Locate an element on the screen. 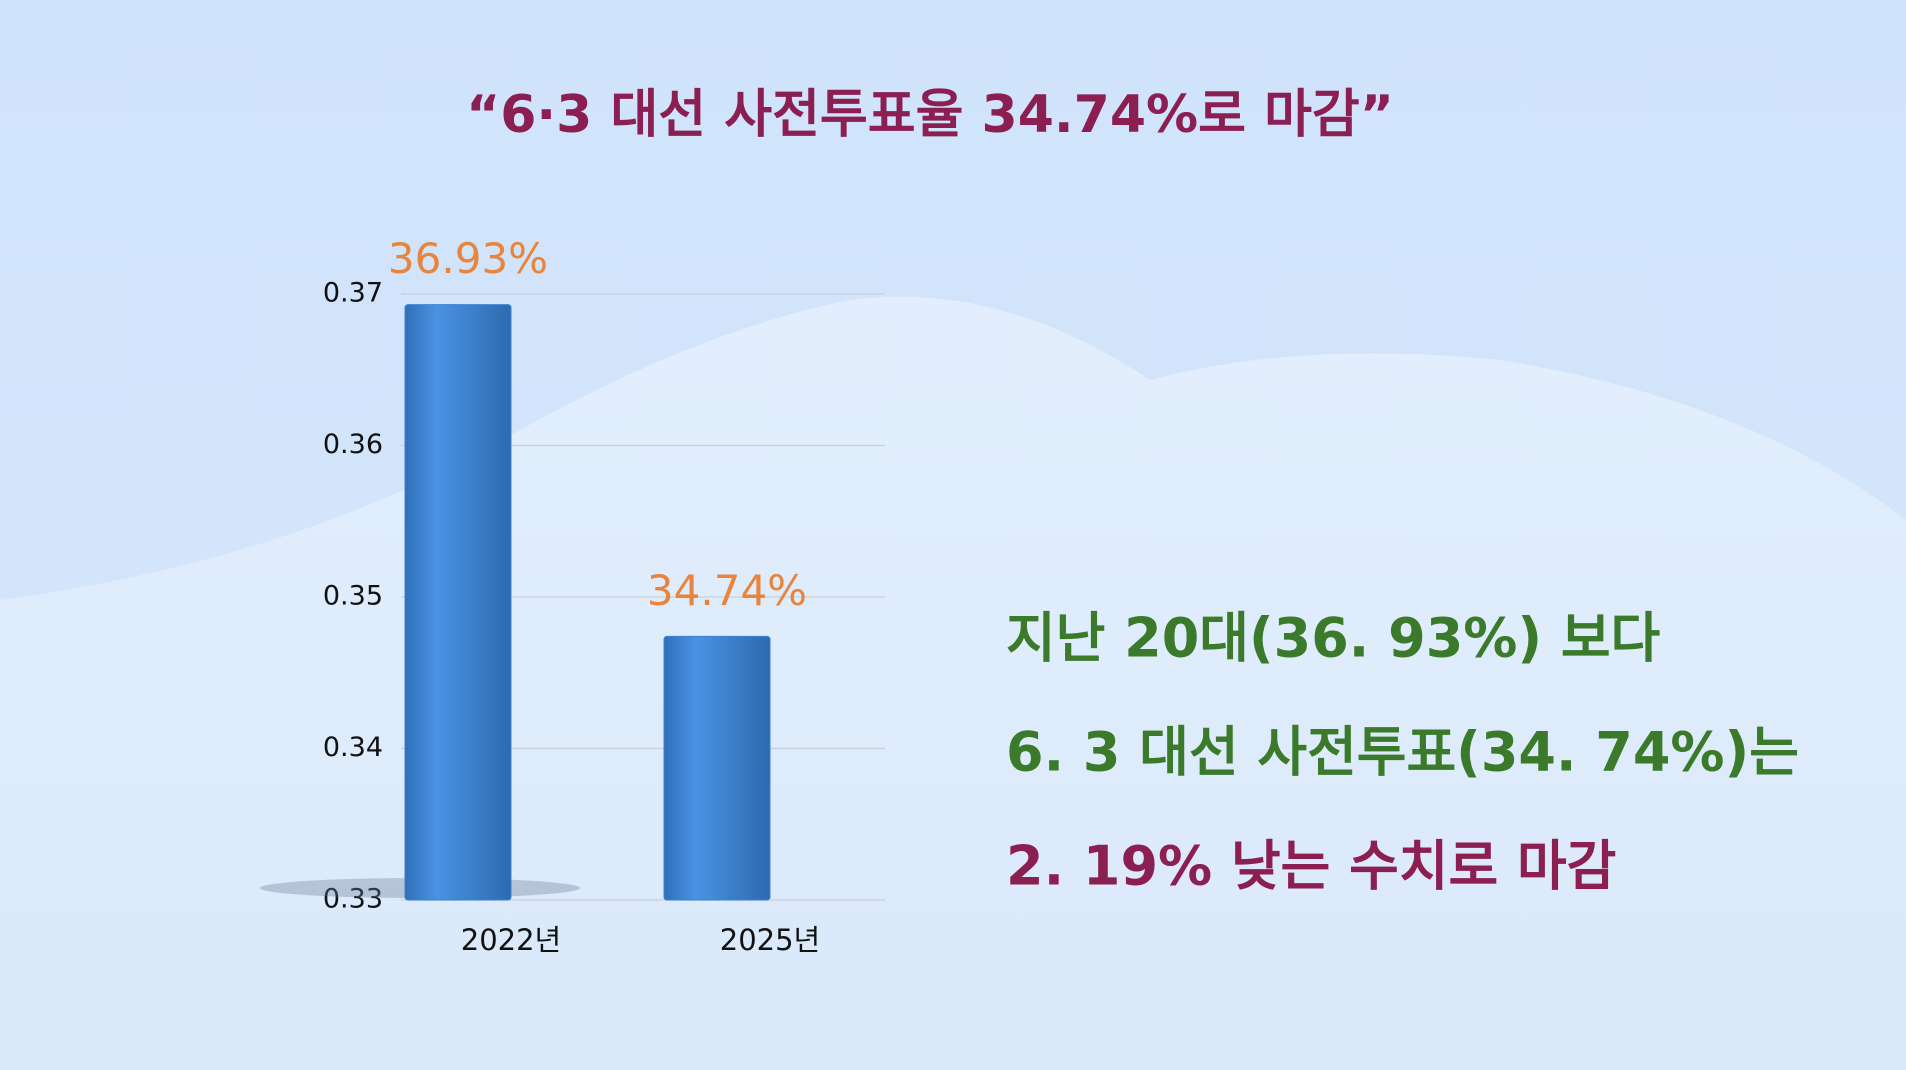 The height and width of the screenshot is (1070, 1906). y-tick-label: 0.37 is located at coordinates (353, 293).